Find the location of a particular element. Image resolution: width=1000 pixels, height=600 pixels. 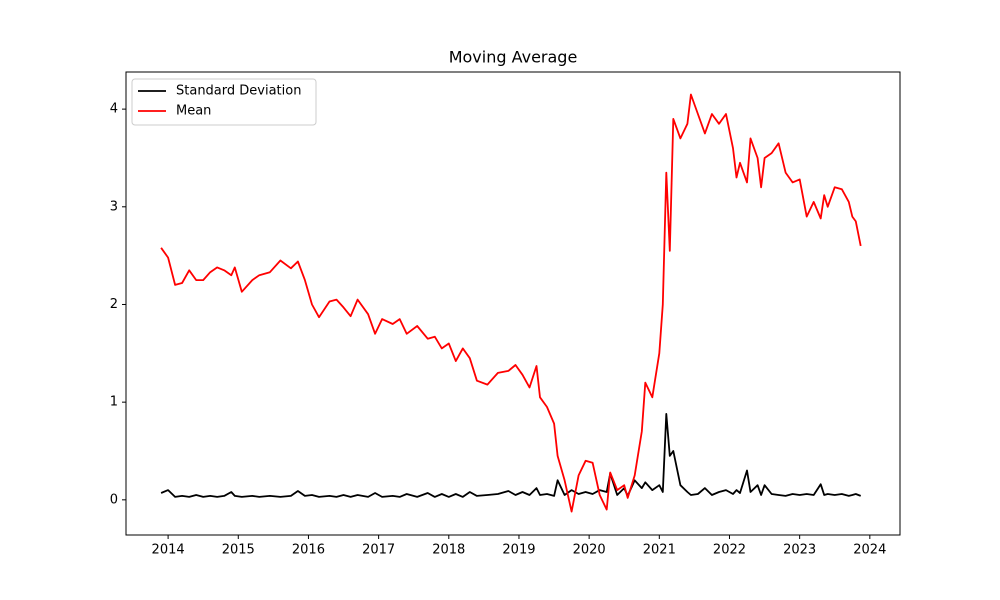

x-tick-label: 2019 is located at coordinates (518, 550).